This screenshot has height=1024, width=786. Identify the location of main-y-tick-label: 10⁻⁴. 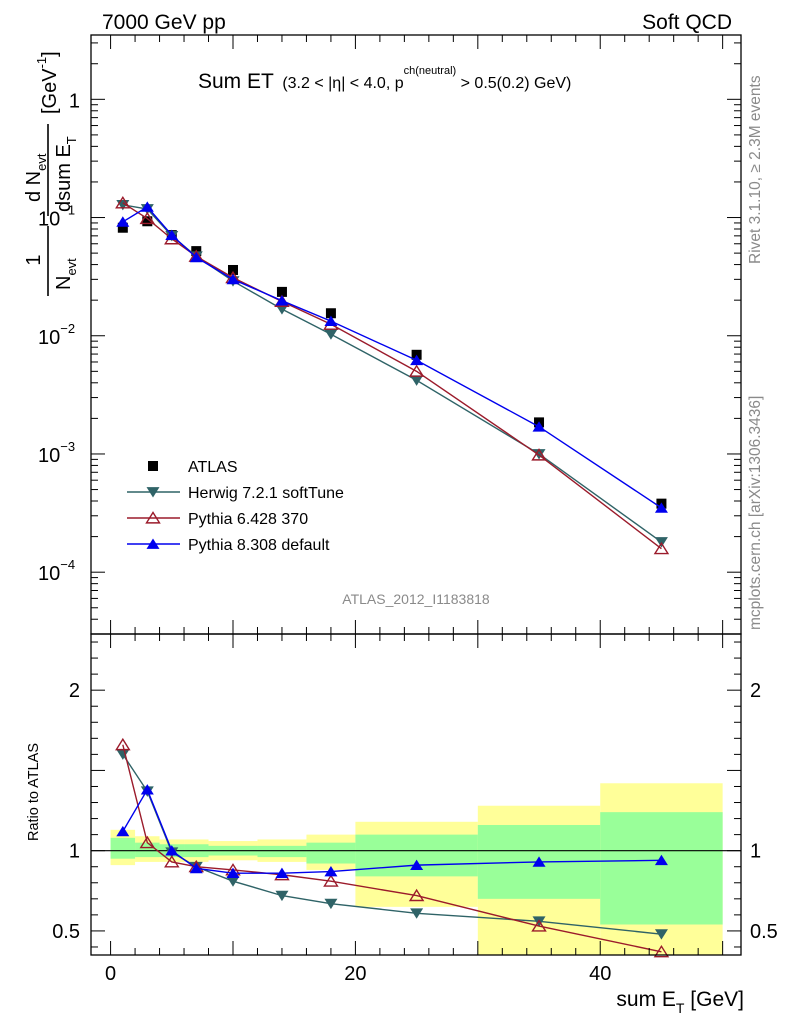
(56, 571).